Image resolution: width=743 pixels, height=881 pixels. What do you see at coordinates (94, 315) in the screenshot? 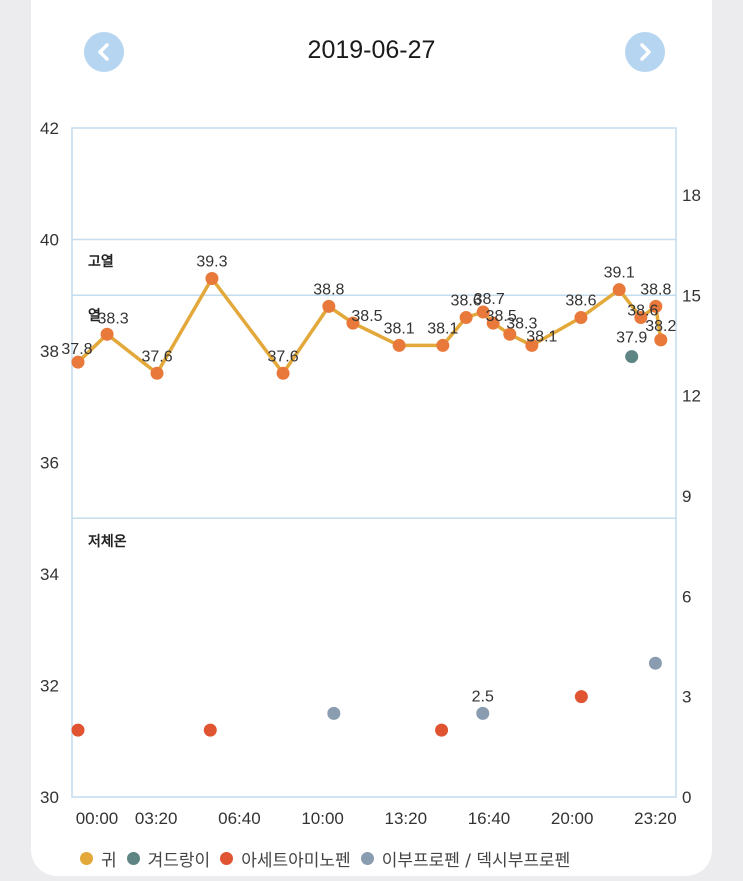
I see `band-label: 열` at bounding box center [94, 315].